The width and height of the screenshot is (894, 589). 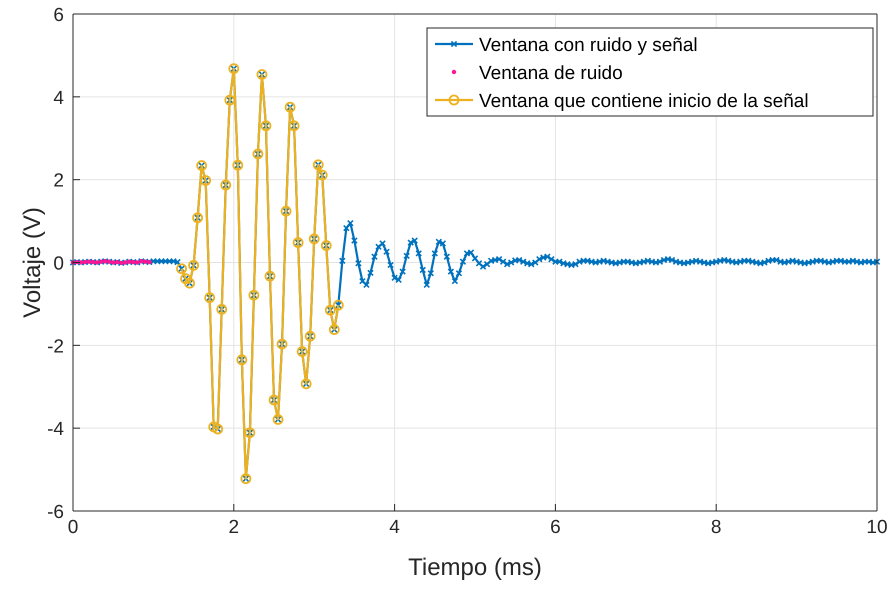 I want to click on legend-label: Ventana que contiene inicio de la señal, so click(x=644, y=101).